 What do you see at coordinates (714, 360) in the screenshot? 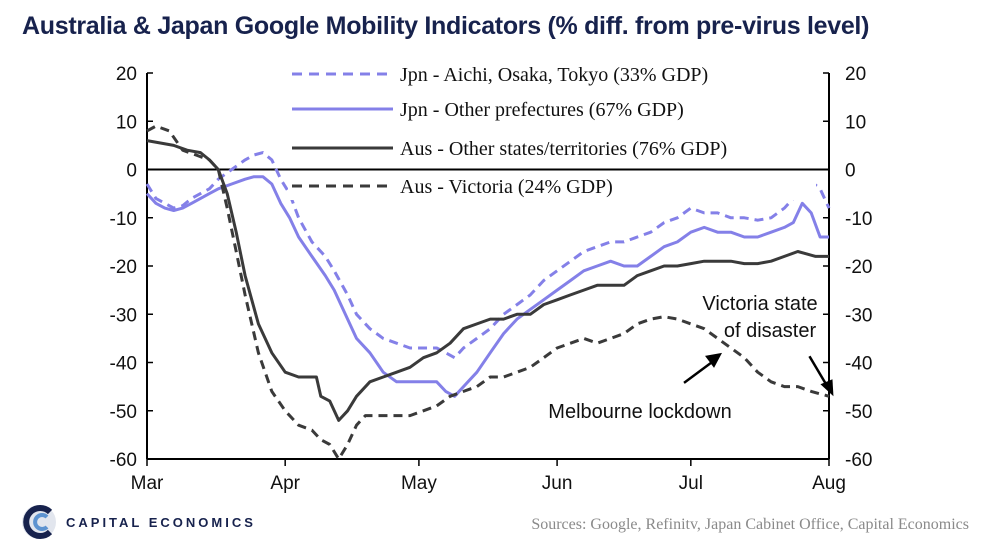
I see `arrowhead-melbourne-lockdown` at bounding box center [714, 360].